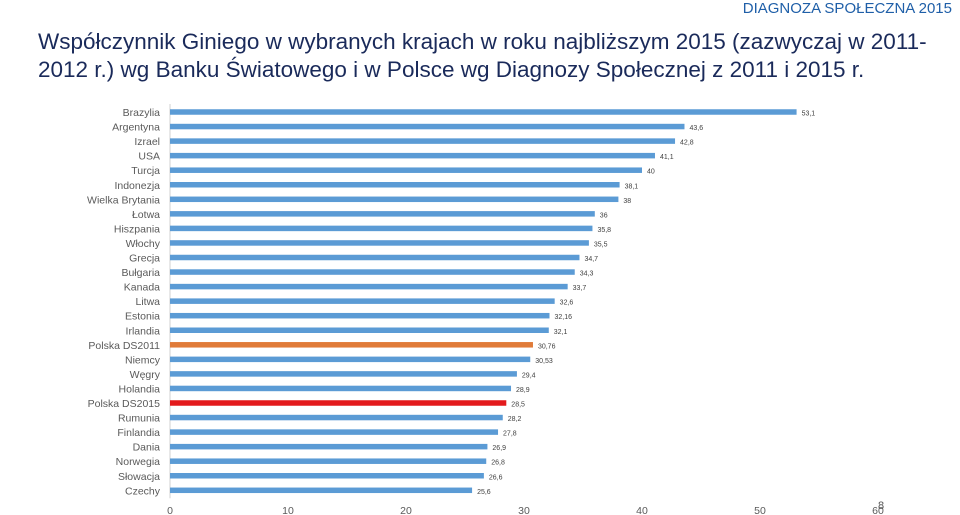 The height and width of the screenshot is (515, 960). I want to click on bar-litwa, so click(362, 301).